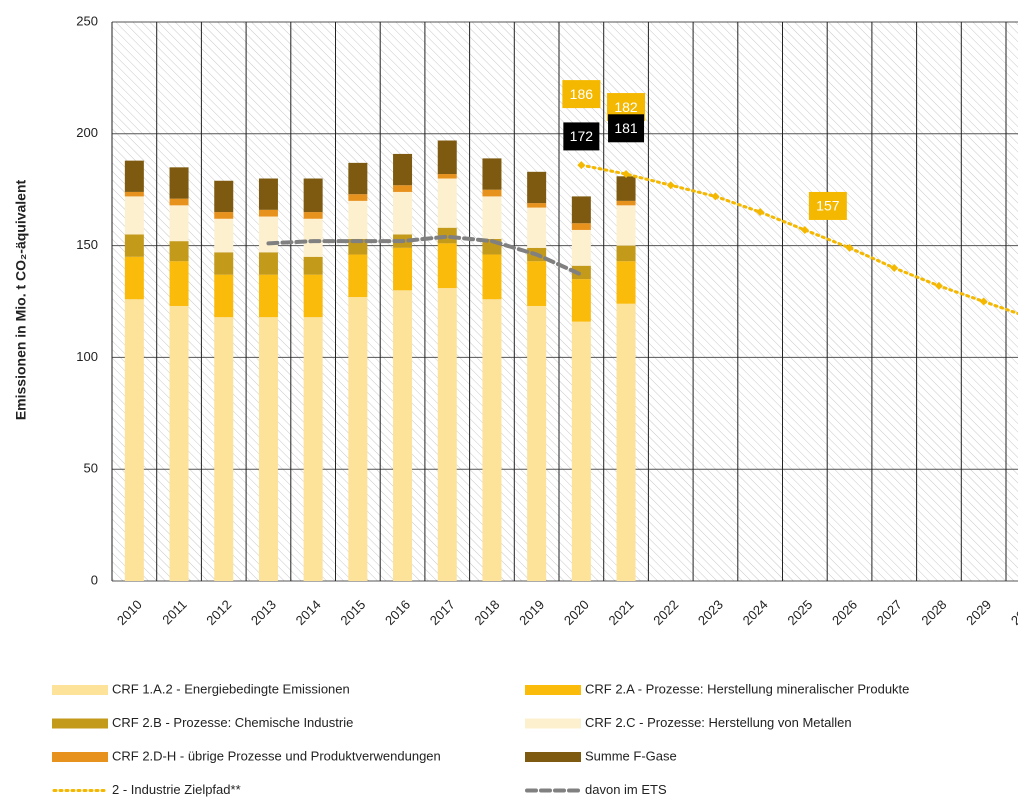 Image resolution: width=1018 pixels, height=805 pixels. I want to click on data-label: 157, so click(828, 206).